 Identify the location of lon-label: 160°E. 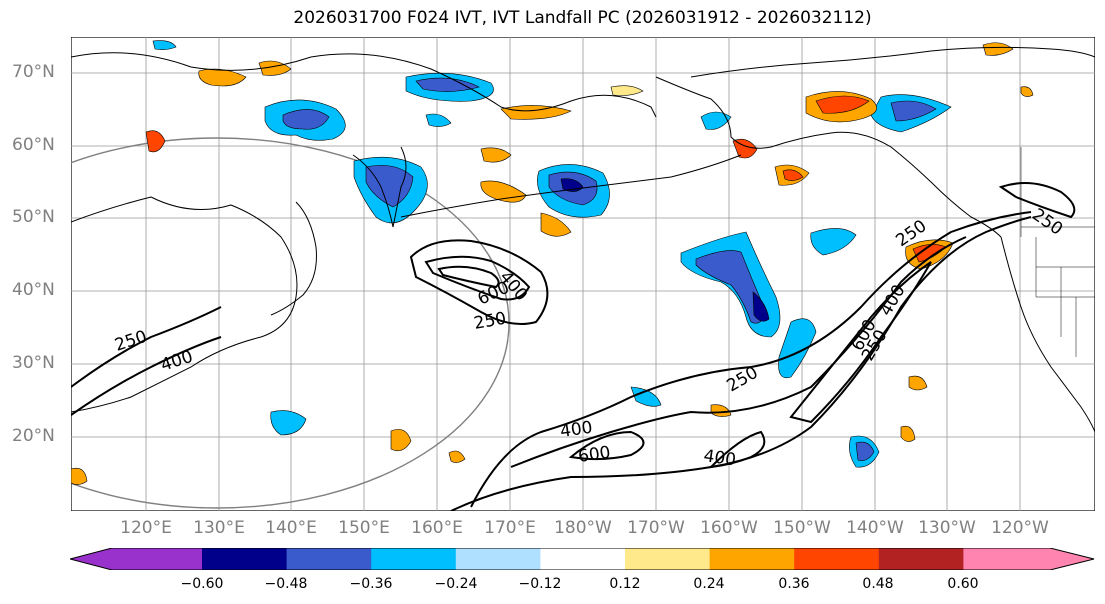
(437, 528).